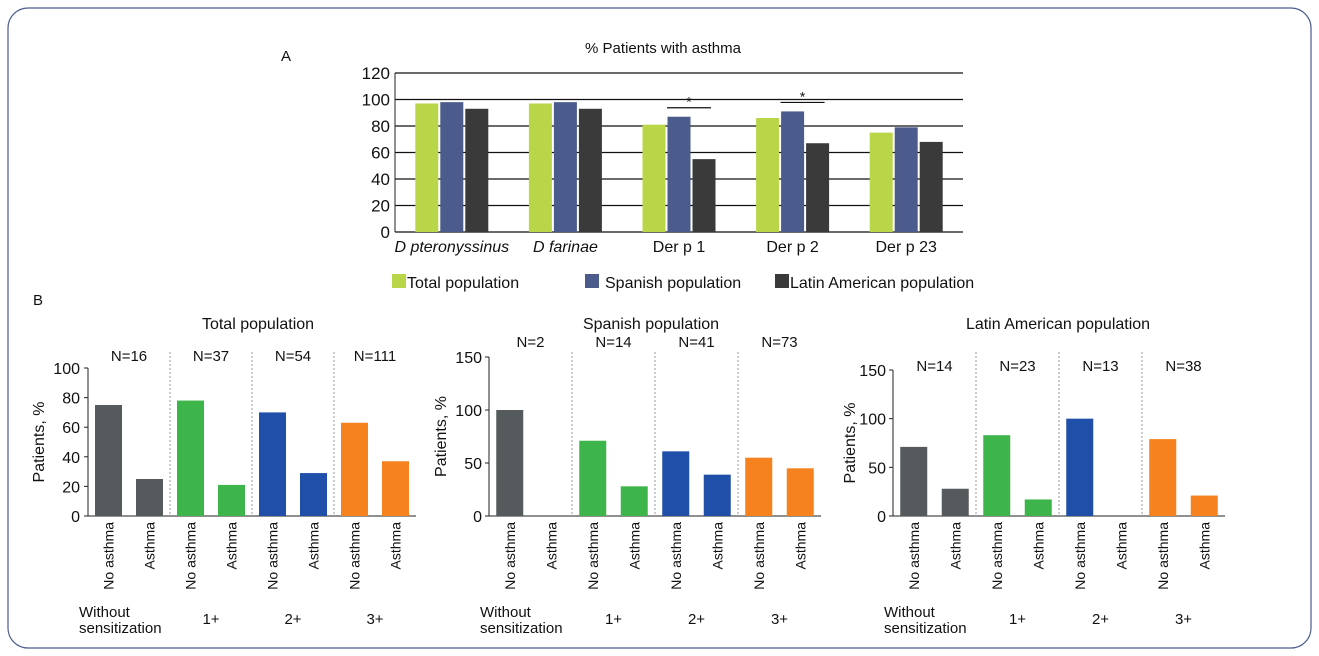 Image resolution: width=1319 pixels, height=656 pixels. I want to click on panel-b-chart-title: Spanish population, so click(651, 324).